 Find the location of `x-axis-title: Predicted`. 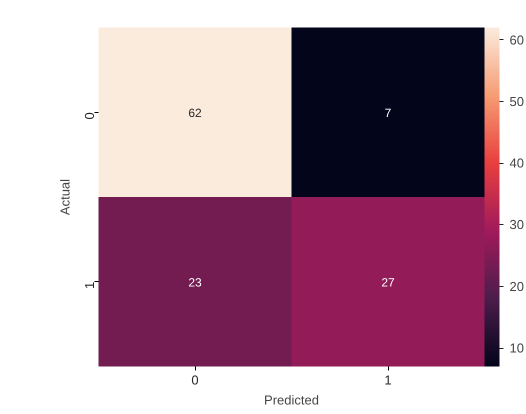

x-axis-title: Predicted is located at coordinates (291, 400).